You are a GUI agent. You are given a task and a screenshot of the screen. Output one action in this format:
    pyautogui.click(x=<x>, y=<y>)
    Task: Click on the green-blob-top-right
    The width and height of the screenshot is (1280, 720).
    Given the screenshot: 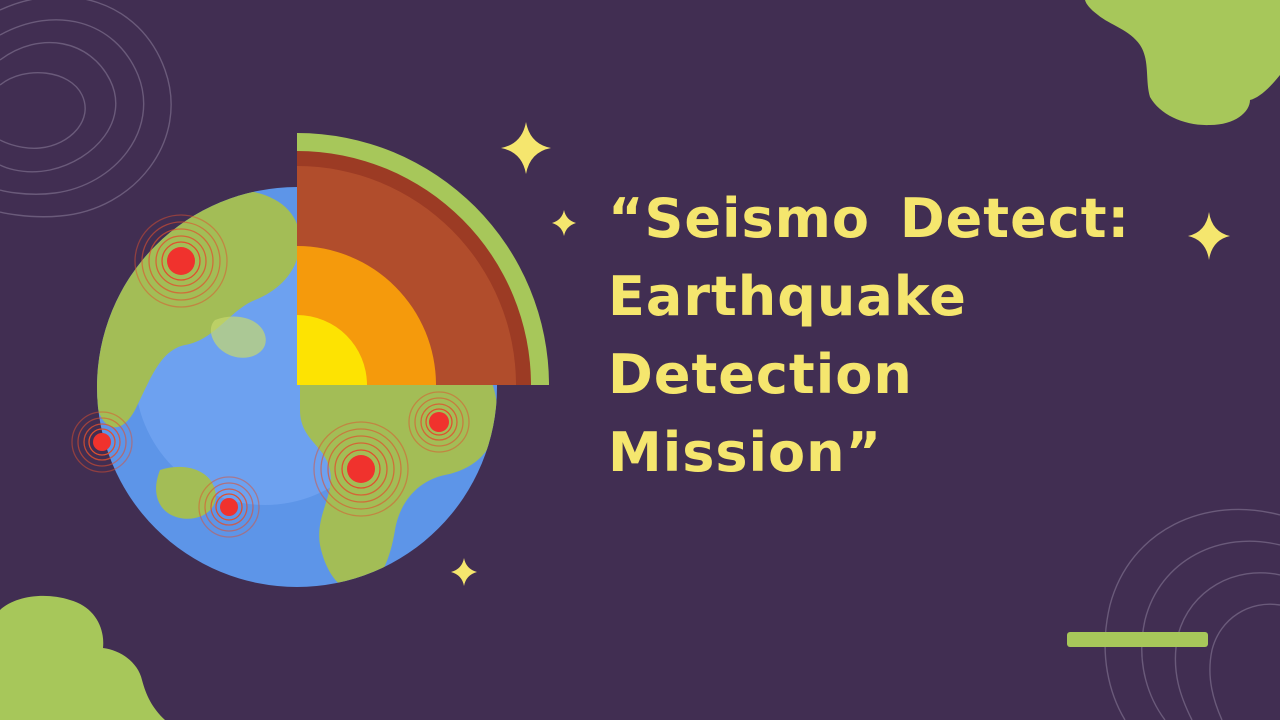 What is the action you would take?
    pyautogui.click(x=1182, y=63)
    